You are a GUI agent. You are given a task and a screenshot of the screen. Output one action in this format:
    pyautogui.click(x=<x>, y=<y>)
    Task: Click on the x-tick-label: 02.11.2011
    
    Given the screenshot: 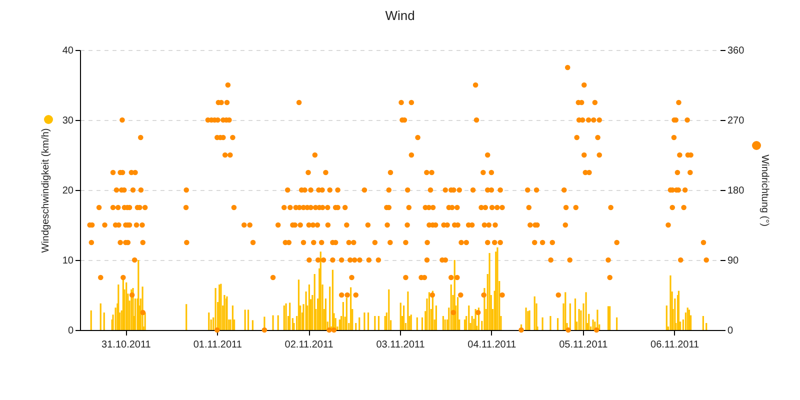 What is the action you would take?
    pyautogui.click(x=309, y=345)
    